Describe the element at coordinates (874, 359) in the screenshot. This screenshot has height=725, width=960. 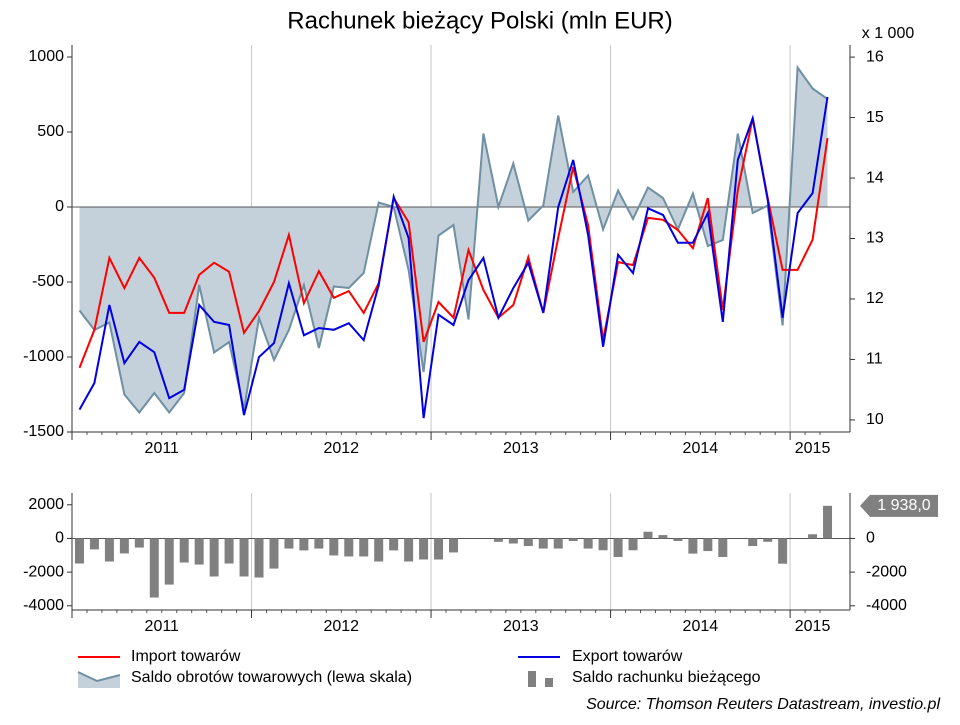
I see `y2-tick-label: 11` at that location.